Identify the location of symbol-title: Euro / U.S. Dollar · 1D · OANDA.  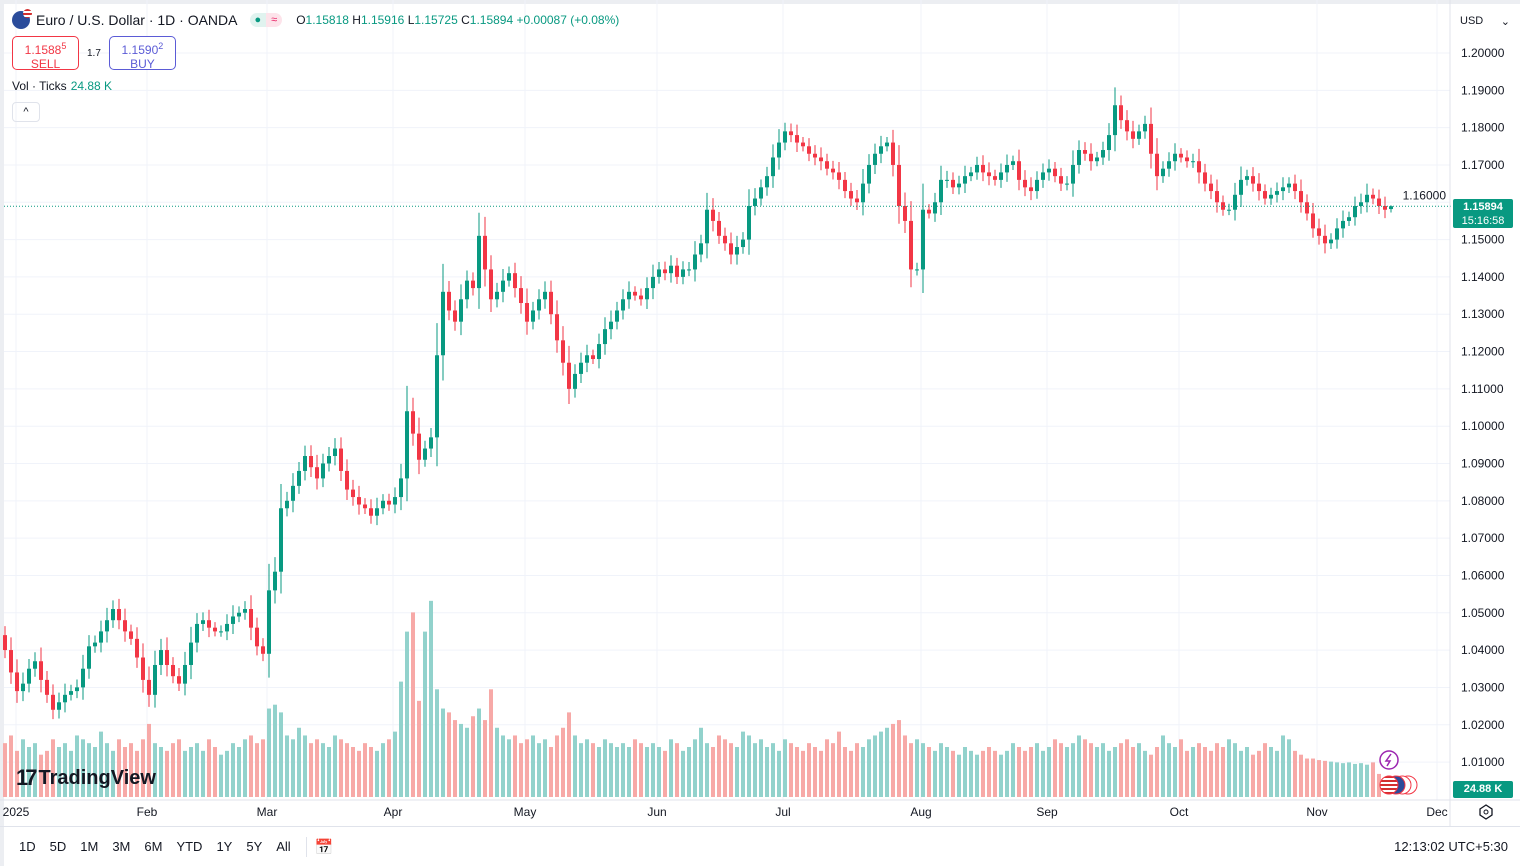
(137, 20).